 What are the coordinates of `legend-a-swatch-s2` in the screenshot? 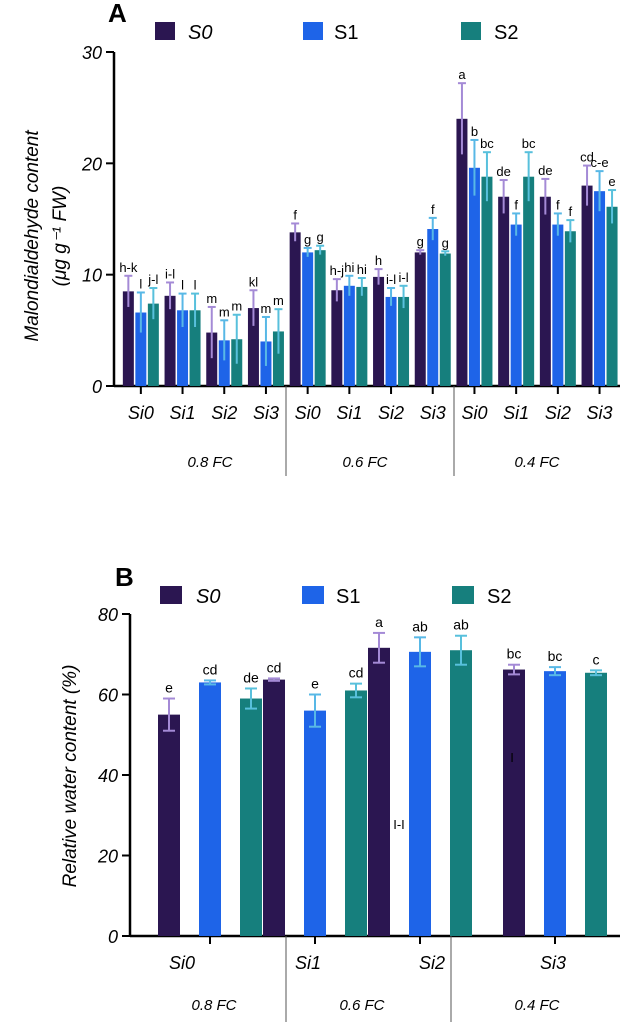 It's located at (471, 31).